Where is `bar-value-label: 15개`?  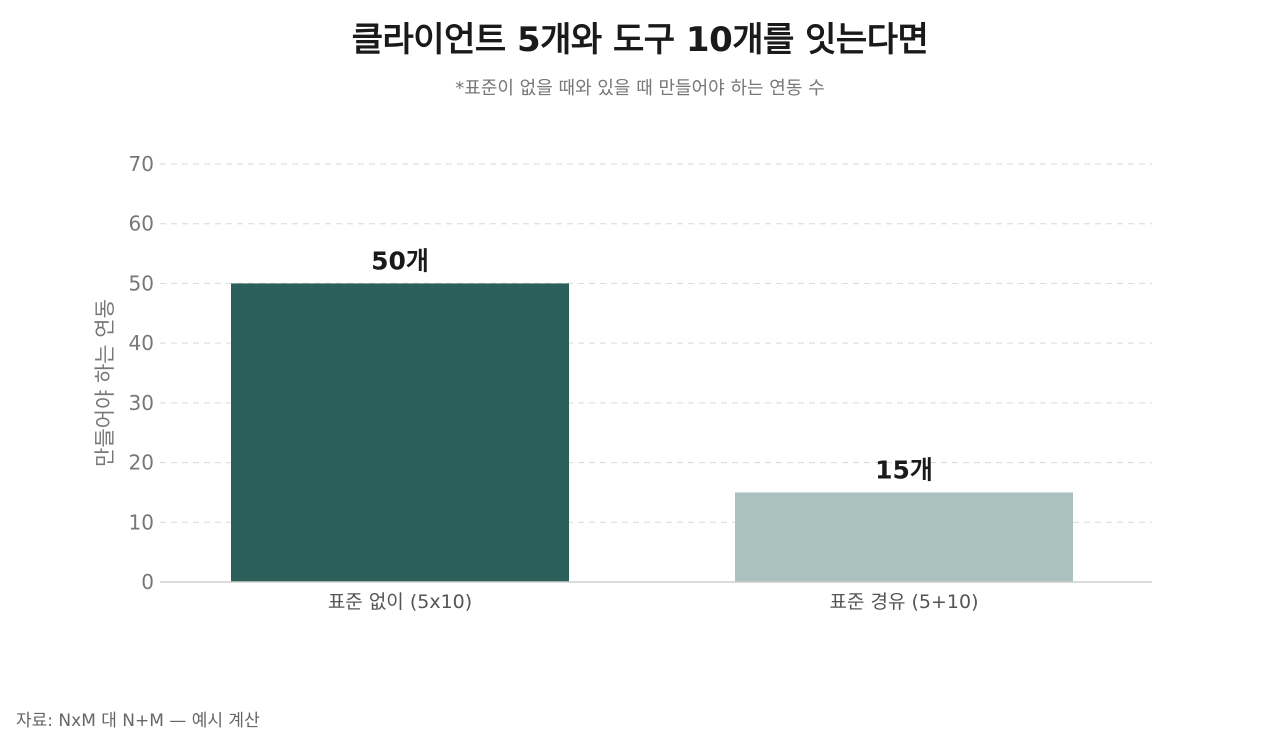
bar-value-label: 15개 is located at coordinates (904, 469).